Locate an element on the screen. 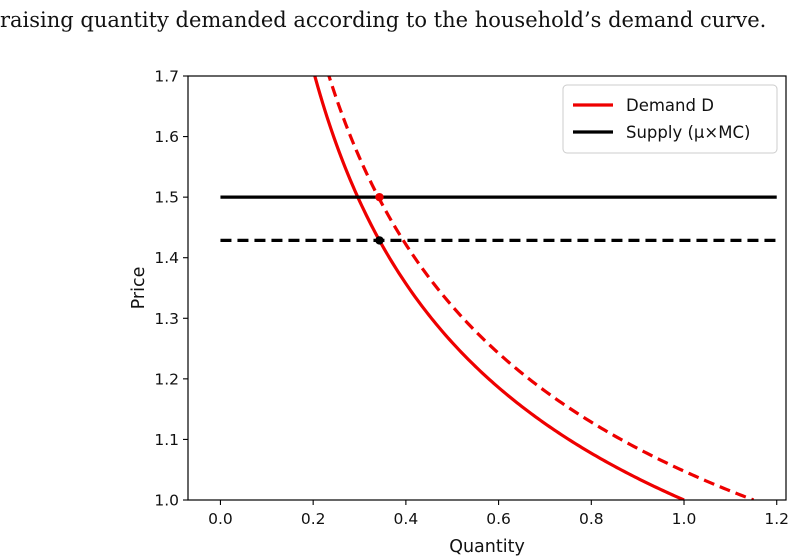  y-tick-label: 1.2 is located at coordinates (166, 379).